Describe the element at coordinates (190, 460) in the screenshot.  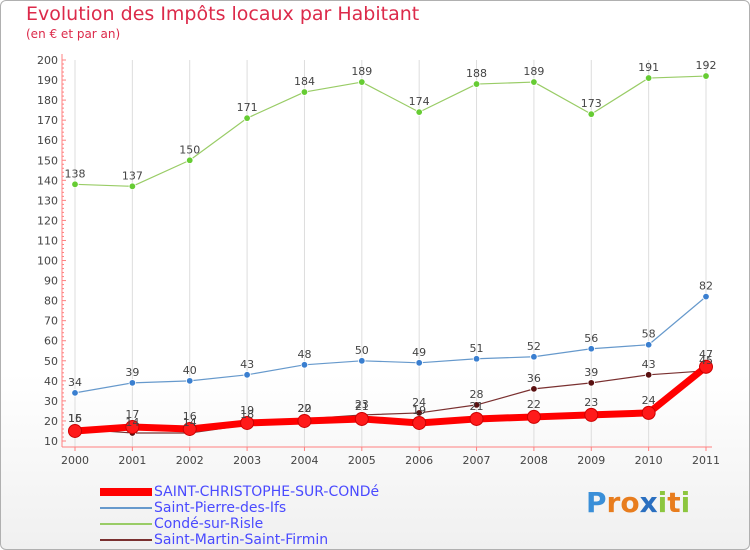
I see `x-tick-label: 2002` at that location.